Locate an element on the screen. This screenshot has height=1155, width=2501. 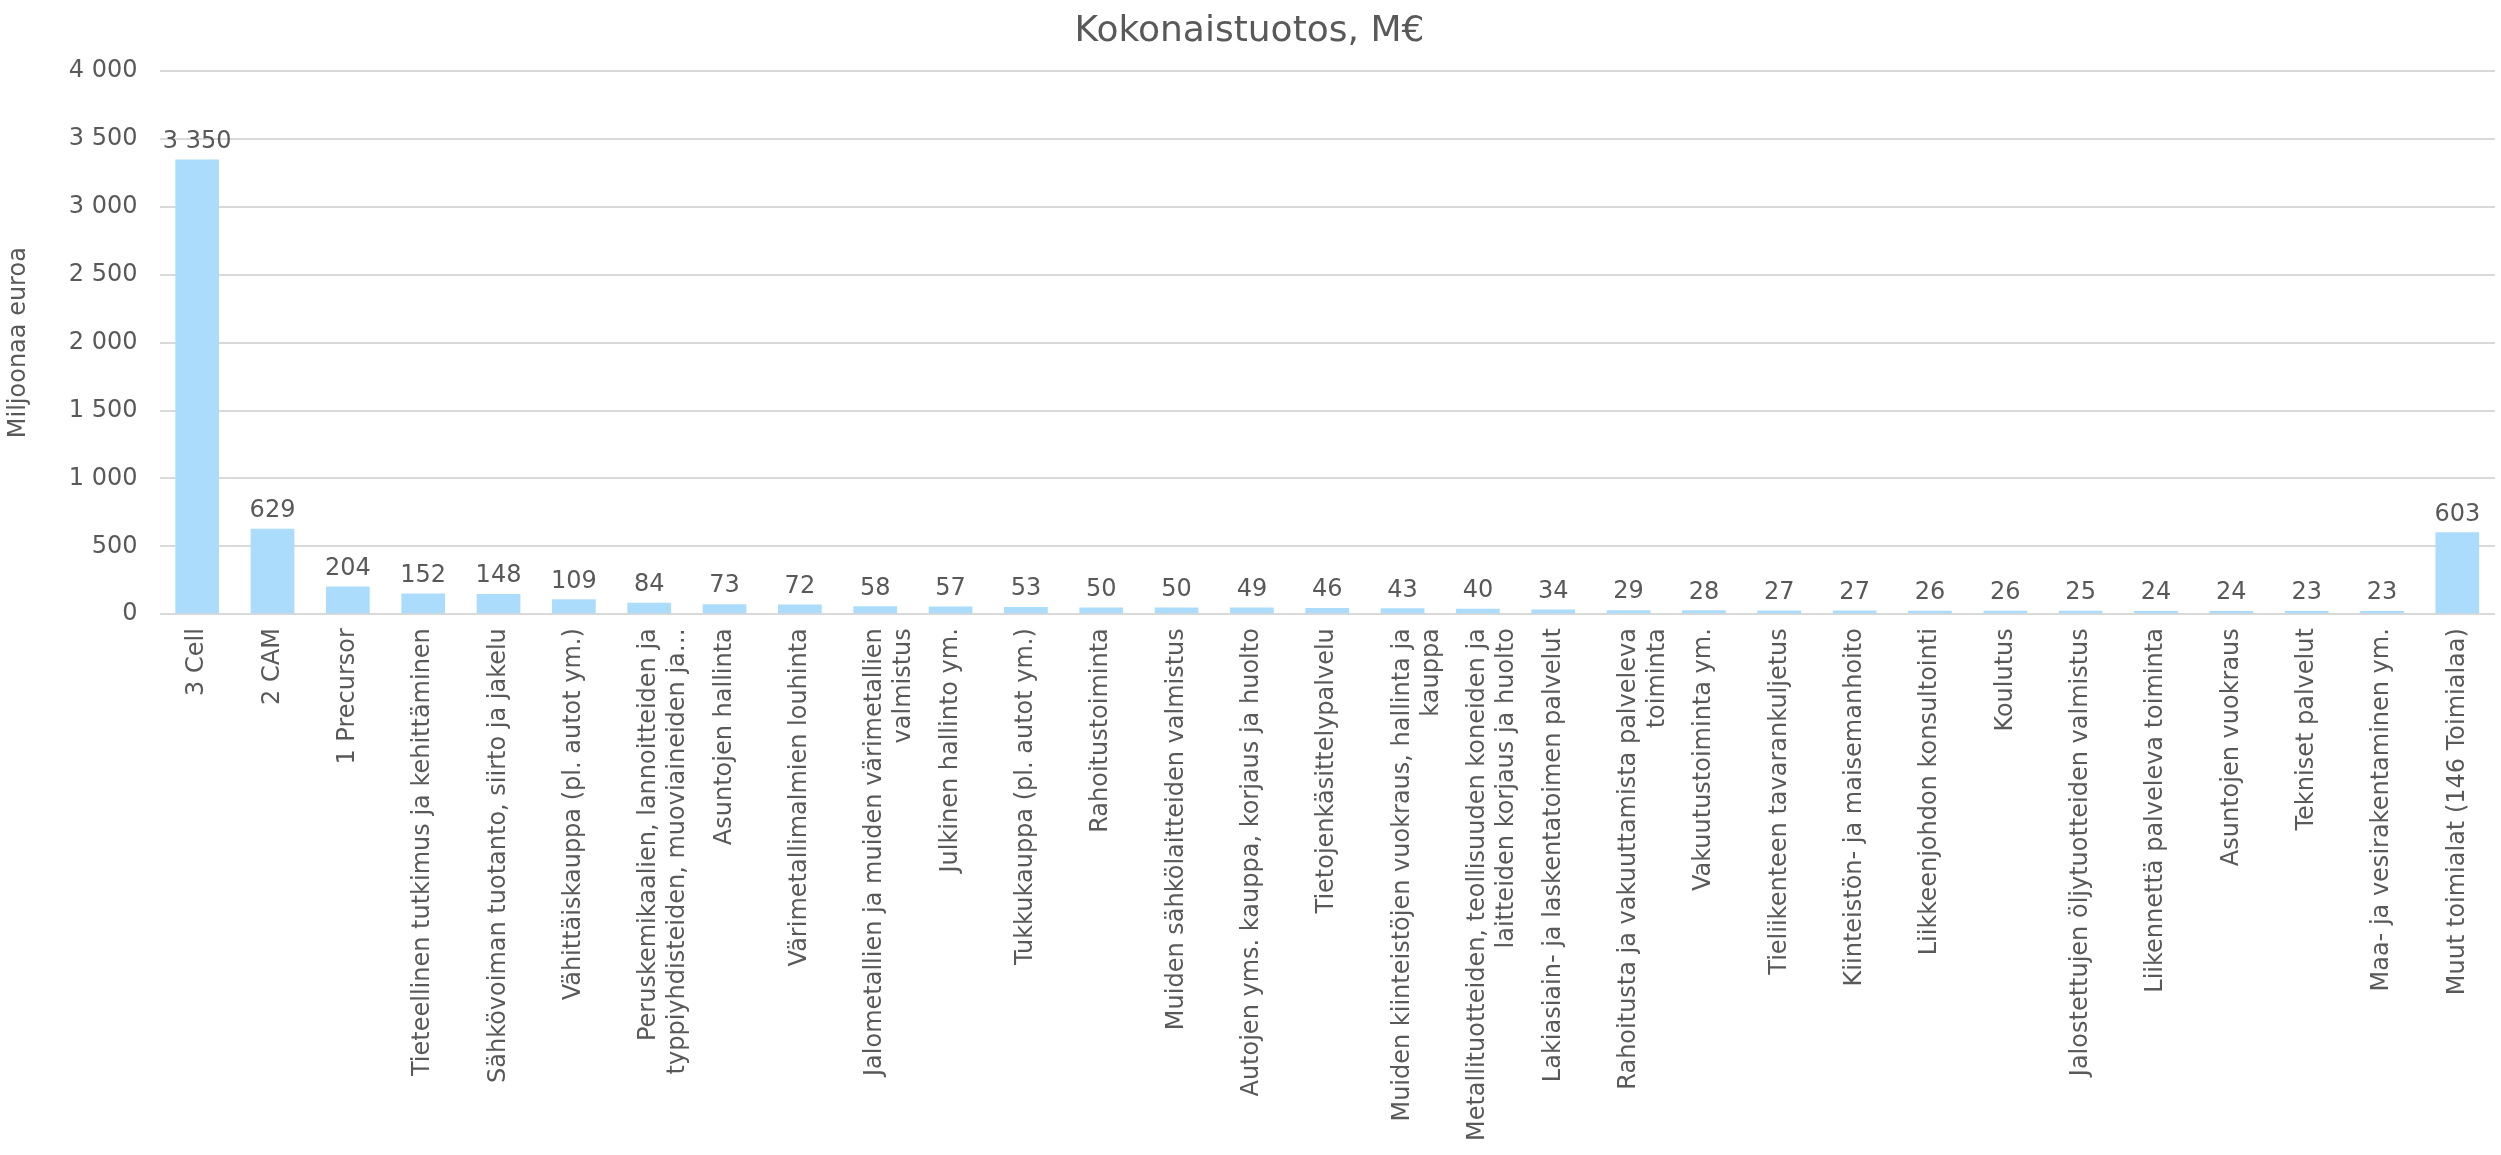
x-tick-label: Kiinteistön- ja maisemanhoito is located at coordinates (1852, 807).